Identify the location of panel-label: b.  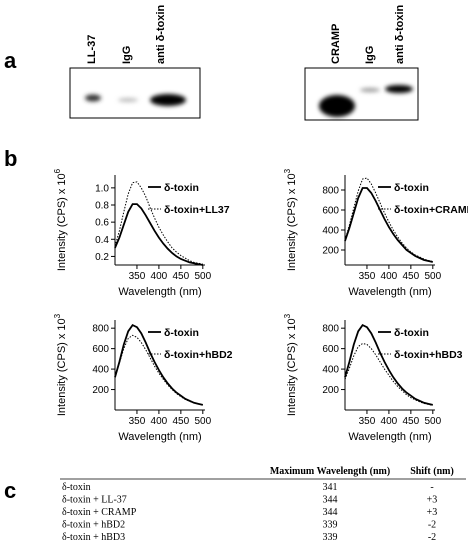
(10, 158).